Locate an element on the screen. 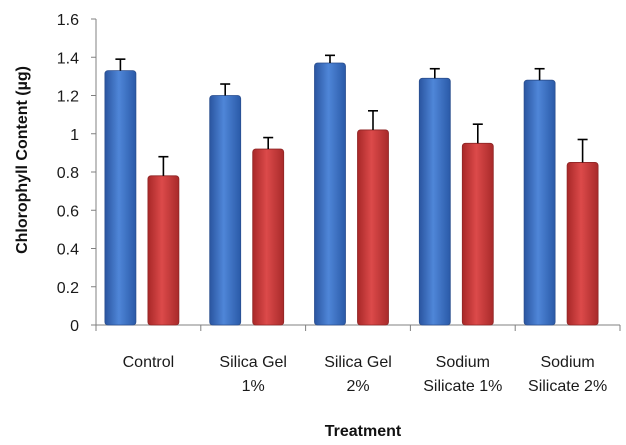  y-tick-label: 1.2 is located at coordinates (68, 97).